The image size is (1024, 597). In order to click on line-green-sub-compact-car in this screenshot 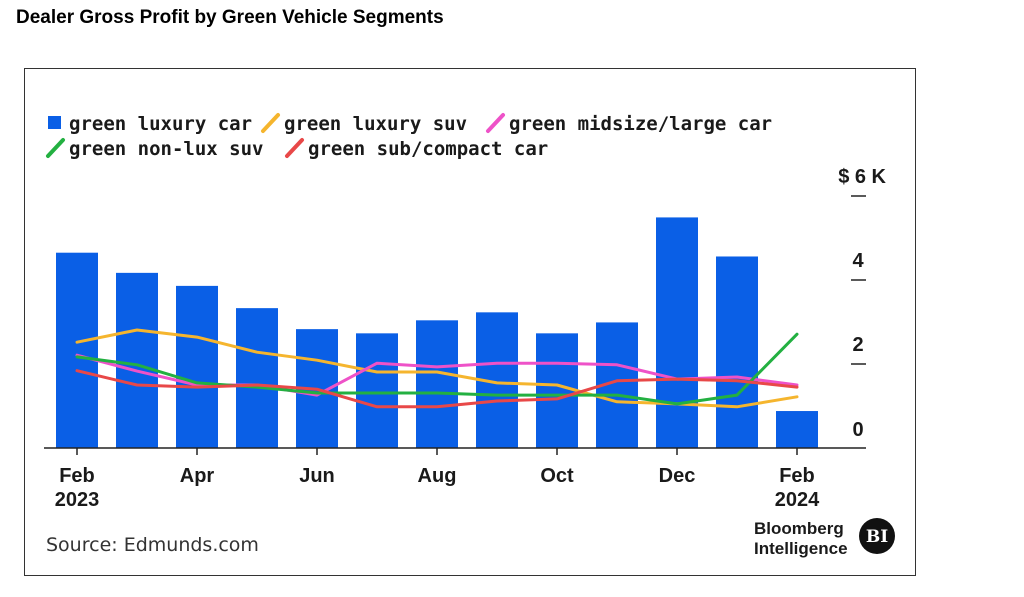, I will do `click(437, 389)`.